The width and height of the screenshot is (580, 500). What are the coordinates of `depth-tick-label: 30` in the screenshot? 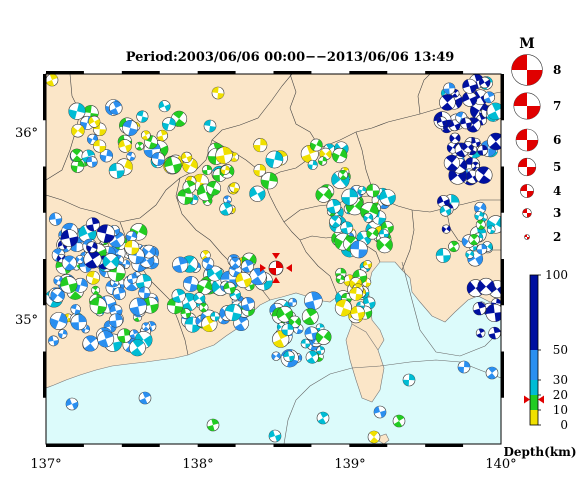 It's located at (560, 380).